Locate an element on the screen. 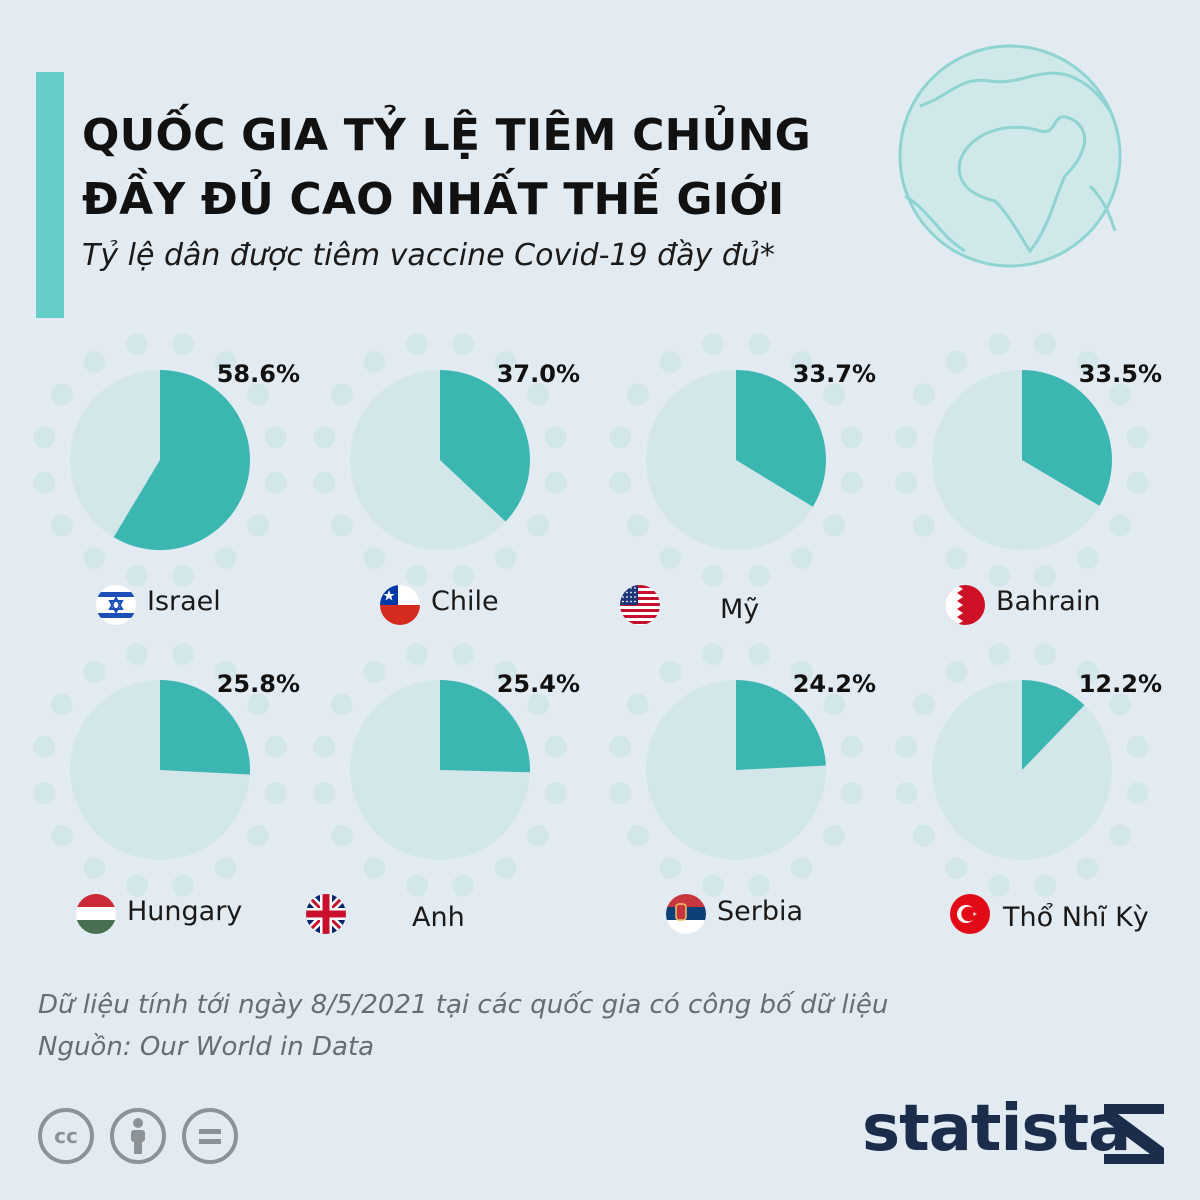  pie-slice-israel is located at coordinates (181, 460).